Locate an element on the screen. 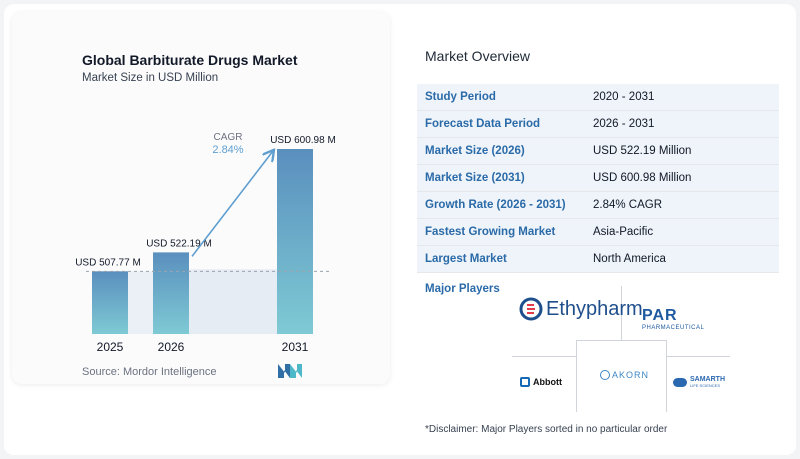  overview-row: Largest Market North America is located at coordinates (598, 259).